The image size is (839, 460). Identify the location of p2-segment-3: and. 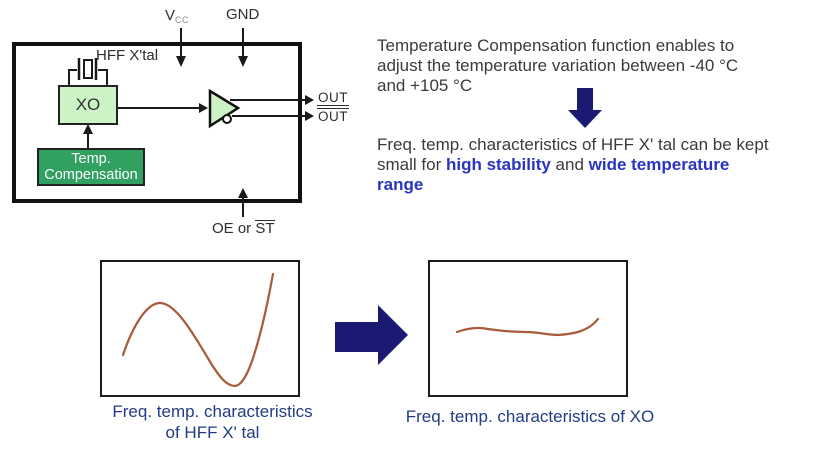
(569, 164).